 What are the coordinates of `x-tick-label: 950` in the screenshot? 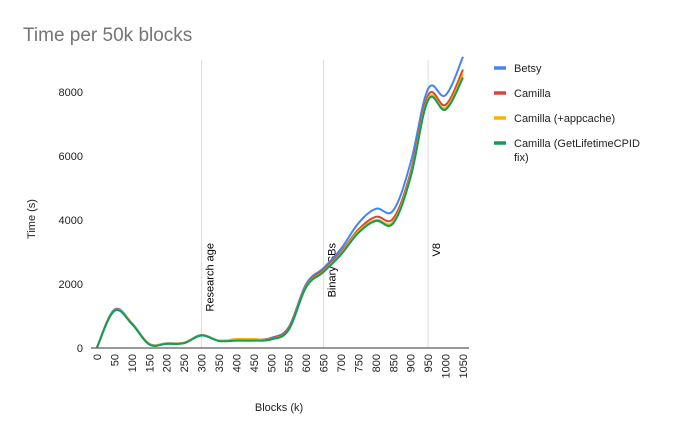 It's located at (429, 363).